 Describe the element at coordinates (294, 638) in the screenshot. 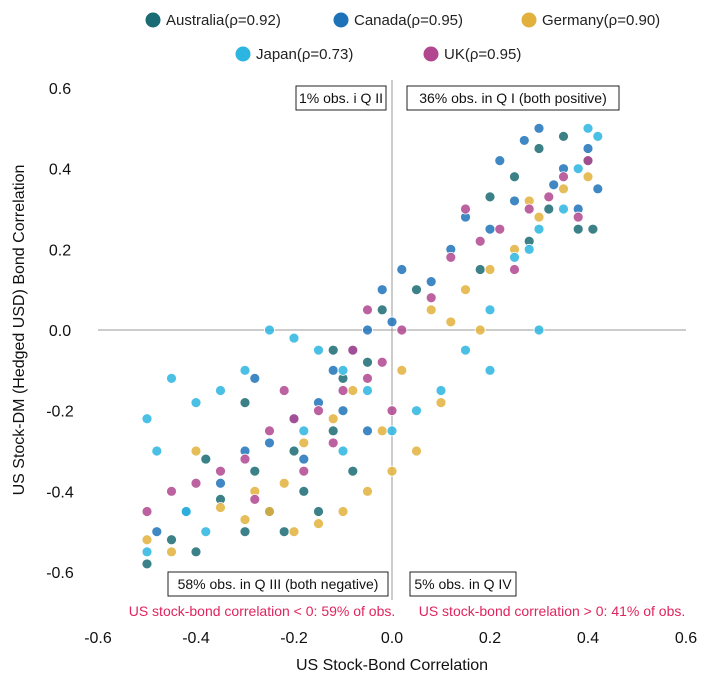

I see `x-tick-label: -0.2` at that location.